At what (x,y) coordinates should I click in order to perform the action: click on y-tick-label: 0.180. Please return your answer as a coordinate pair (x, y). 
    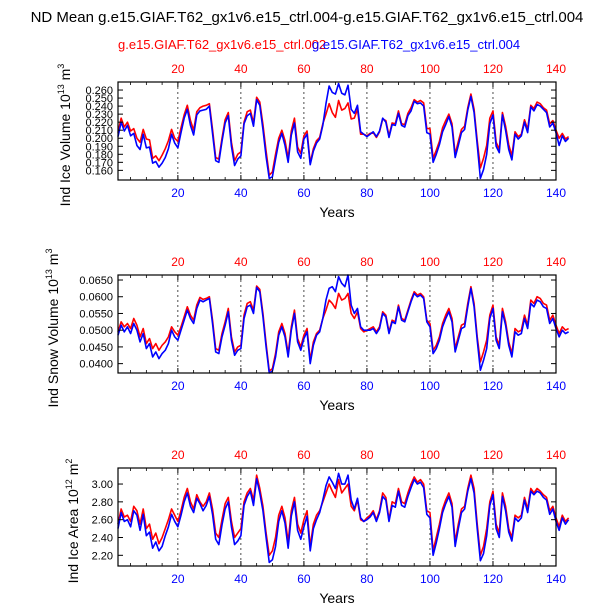
    Looking at the image, I should click on (99, 155).